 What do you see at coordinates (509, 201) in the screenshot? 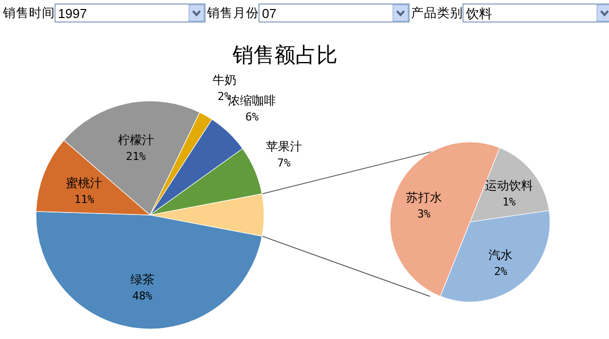
I see `data-label: 1%` at bounding box center [509, 201].